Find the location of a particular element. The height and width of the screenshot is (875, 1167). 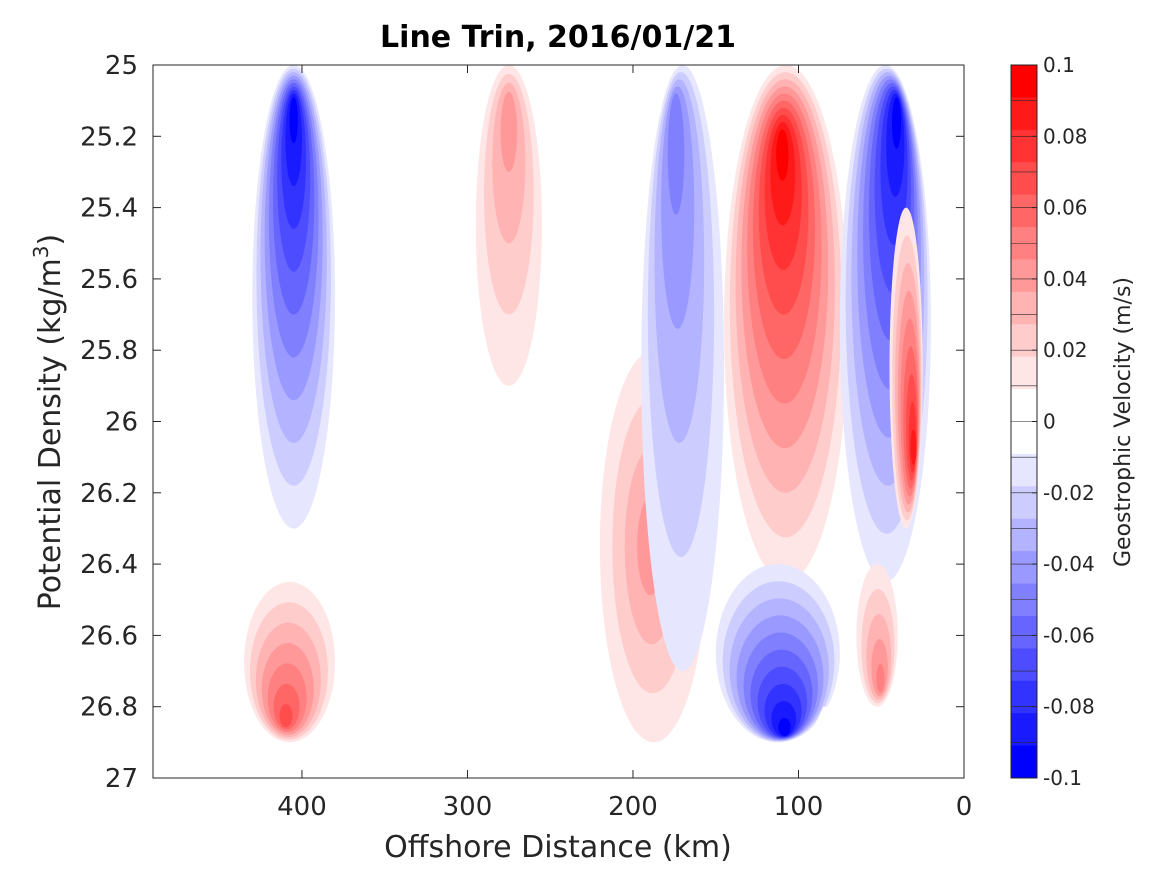

colorbar-tick-label: 0.04 is located at coordinates (1065, 279).